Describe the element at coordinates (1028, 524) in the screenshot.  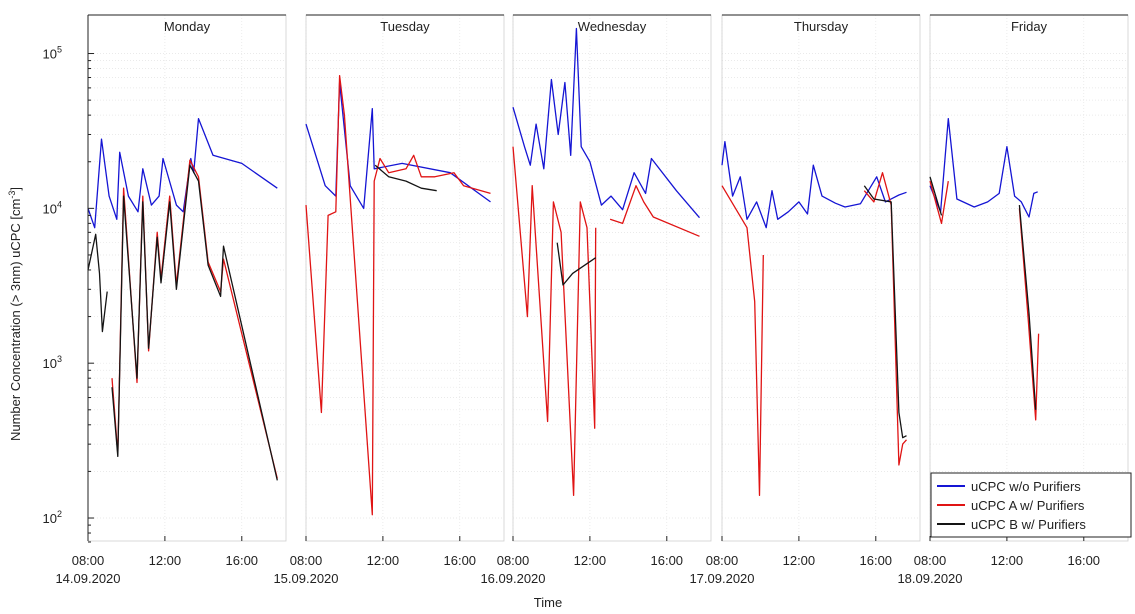
I see `legend-label: uCPC B w/ Purifiers` at that location.